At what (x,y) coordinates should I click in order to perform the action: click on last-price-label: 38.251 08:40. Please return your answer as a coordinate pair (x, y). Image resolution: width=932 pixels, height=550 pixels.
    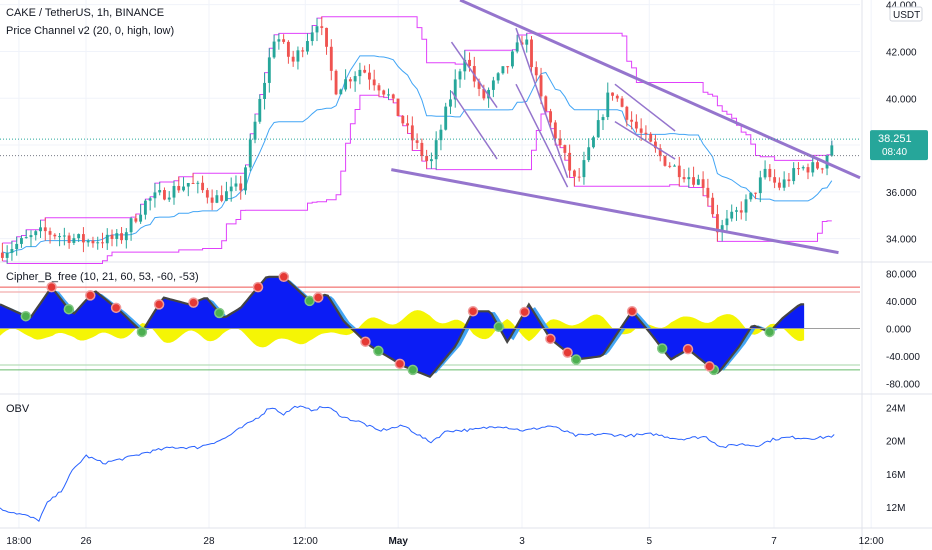
    Looking at the image, I should click on (899, 145).